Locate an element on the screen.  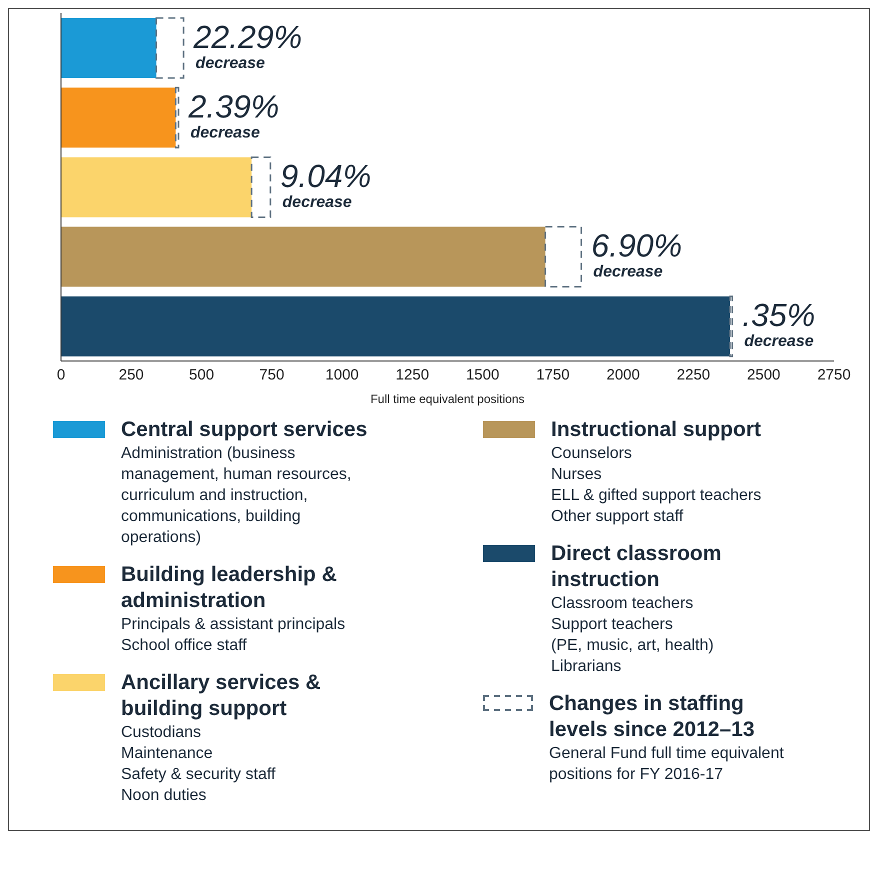
x-tick-label: 750 is located at coordinates (271, 375).